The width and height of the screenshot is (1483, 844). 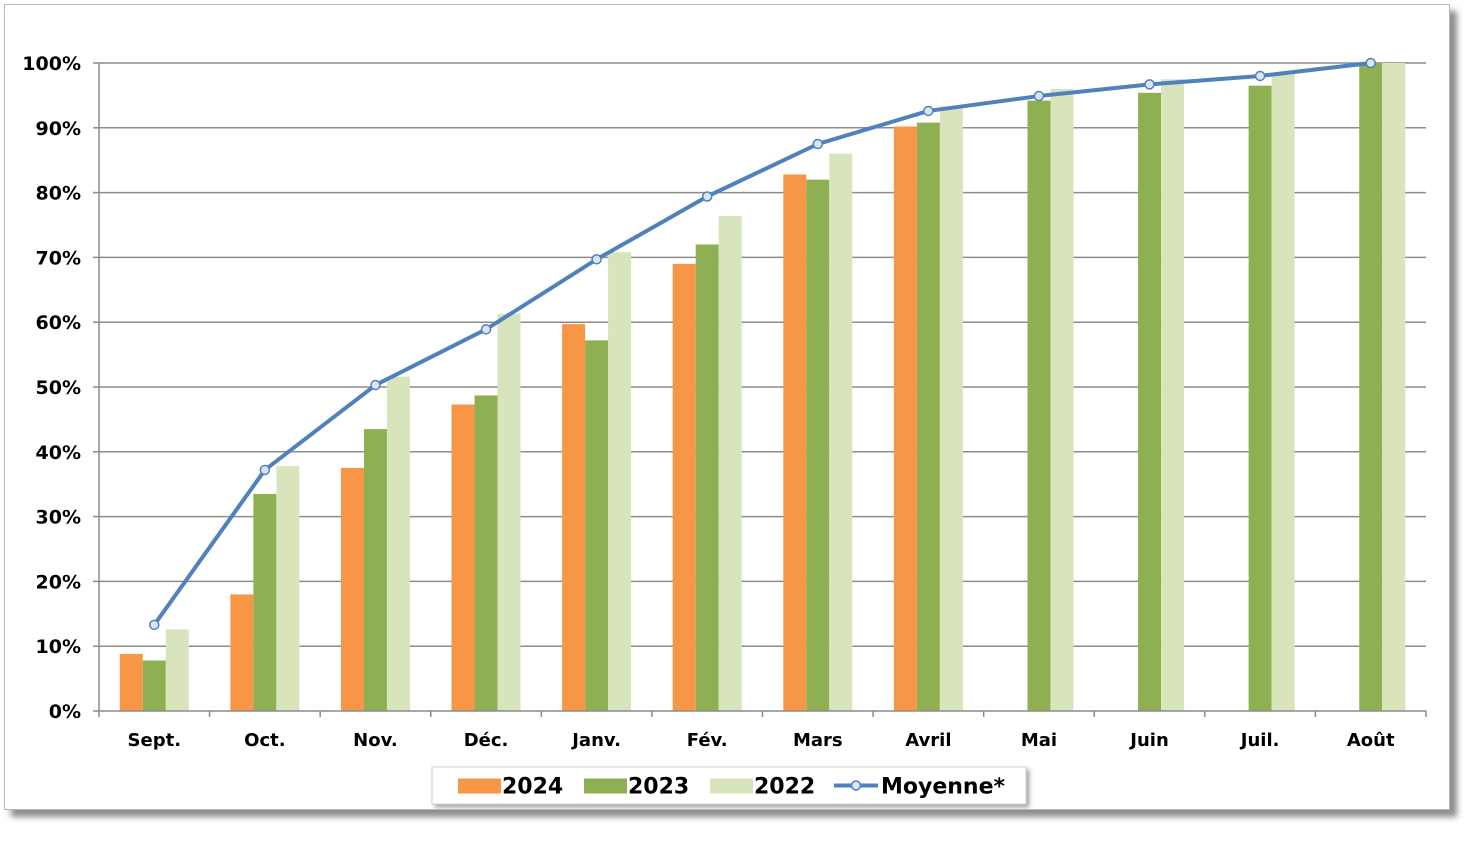 What do you see at coordinates (51, 64) in the screenshot?
I see `y-tick-label: 100%` at bounding box center [51, 64].